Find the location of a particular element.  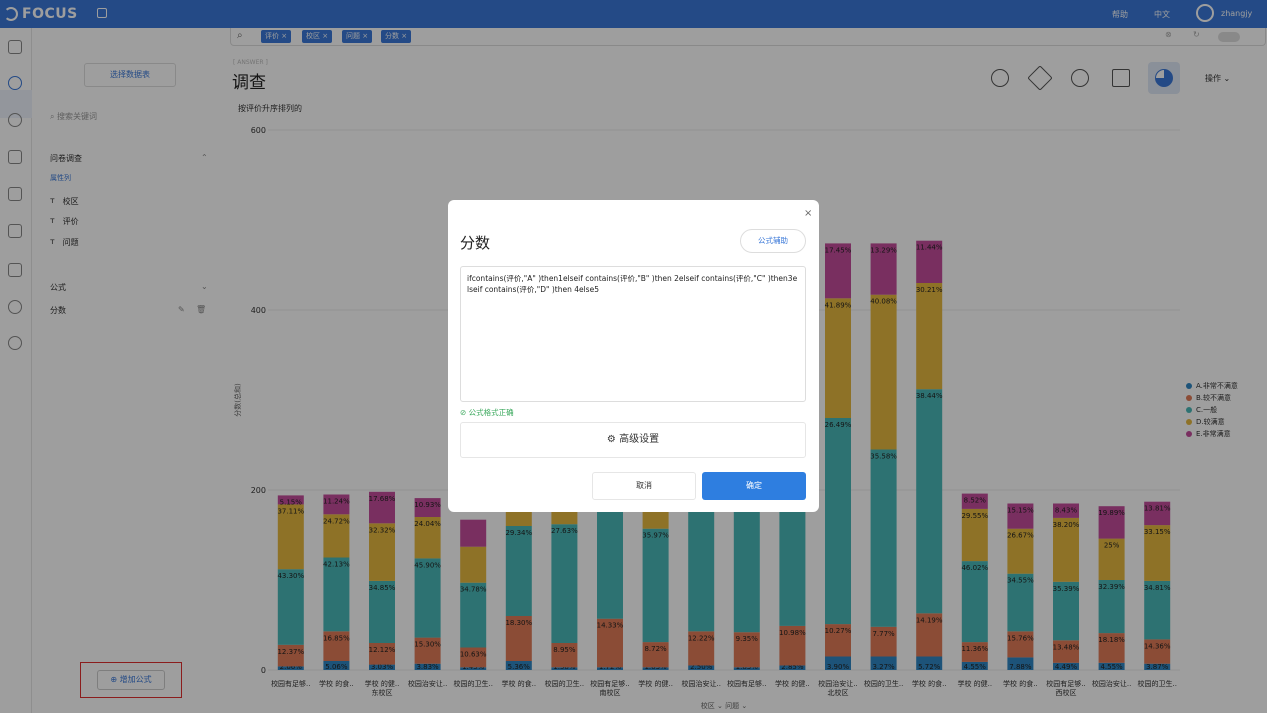

data-label: 14.19% is located at coordinates (929, 620).